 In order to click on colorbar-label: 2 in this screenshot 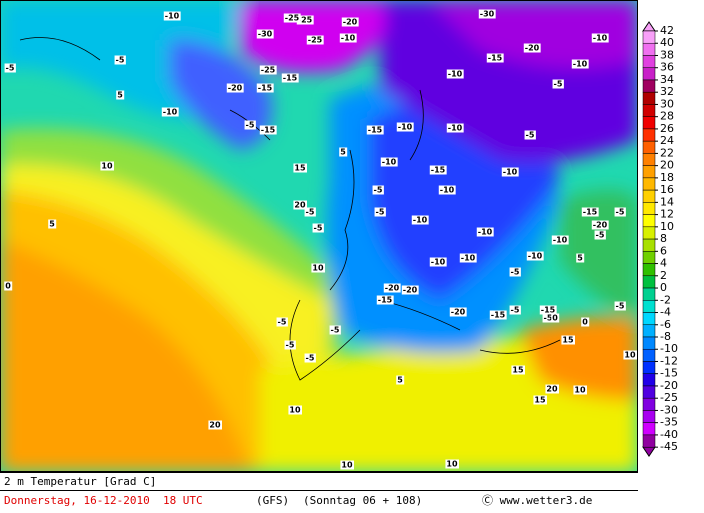, I will do `click(663, 275)`.